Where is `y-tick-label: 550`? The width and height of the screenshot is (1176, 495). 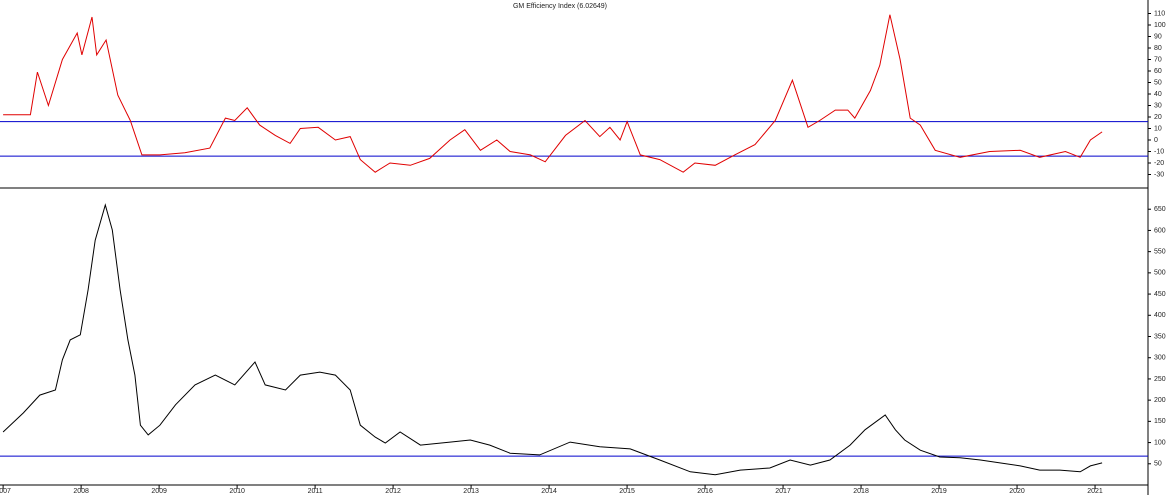 y-tick-label: 550 is located at coordinates (1160, 251).